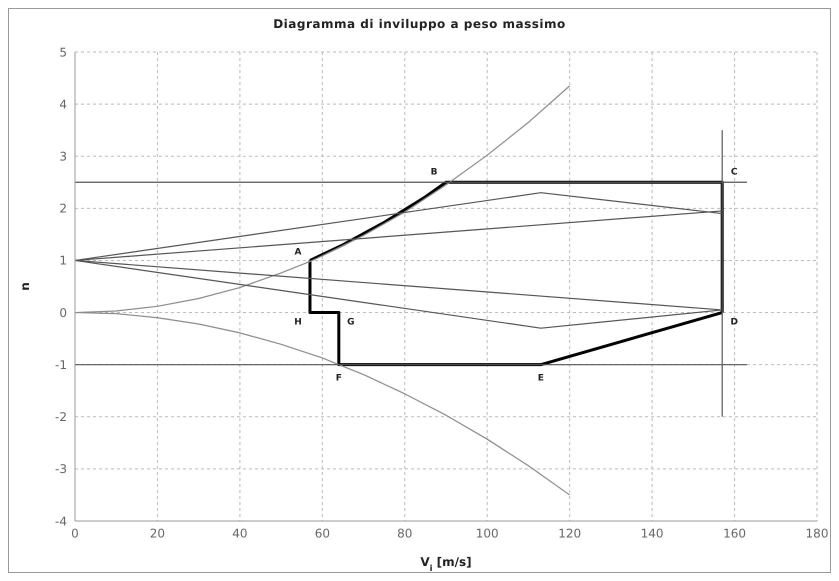 The width and height of the screenshot is (839, 581). What do you see at coordinates (61, 521) in the screenshot?
I see `y-tick-label: -4` at bounding box center [61, 521].